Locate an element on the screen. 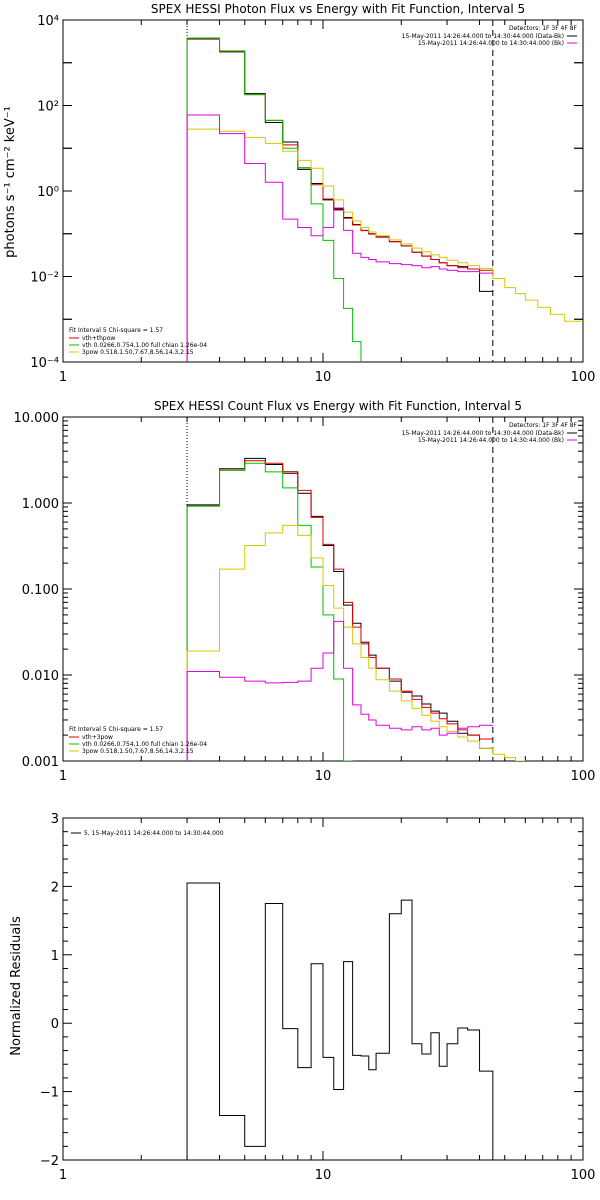 The height and width of the screenshot is (1200, 600). residuals-ylabel: Normalized Residuals is located at coordinates (16, 986).